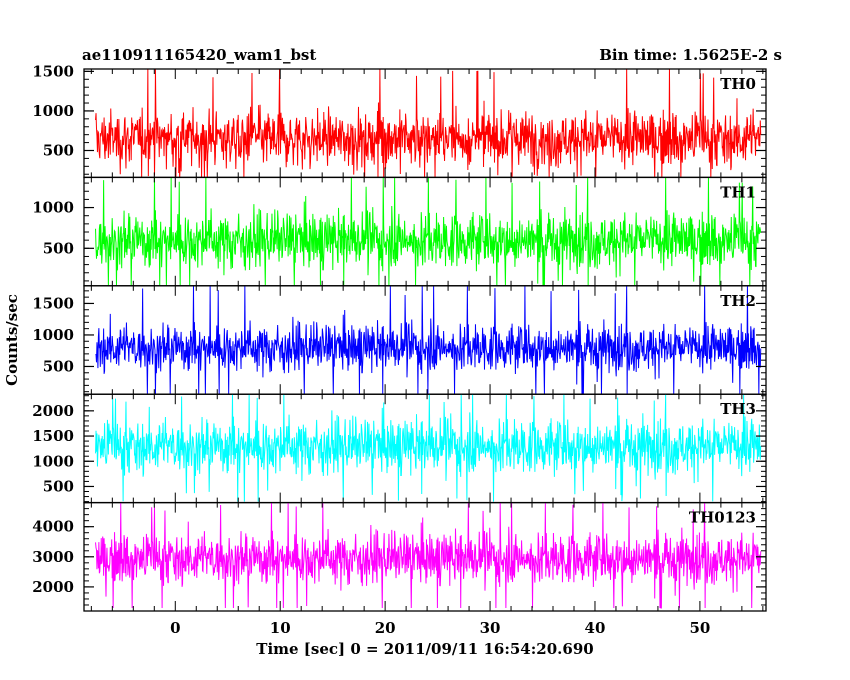 The width and height of the screenshot is (850, 680). Describe the element at coordinates (428, 231) in the screenshot. I see `series-th1` at that location.